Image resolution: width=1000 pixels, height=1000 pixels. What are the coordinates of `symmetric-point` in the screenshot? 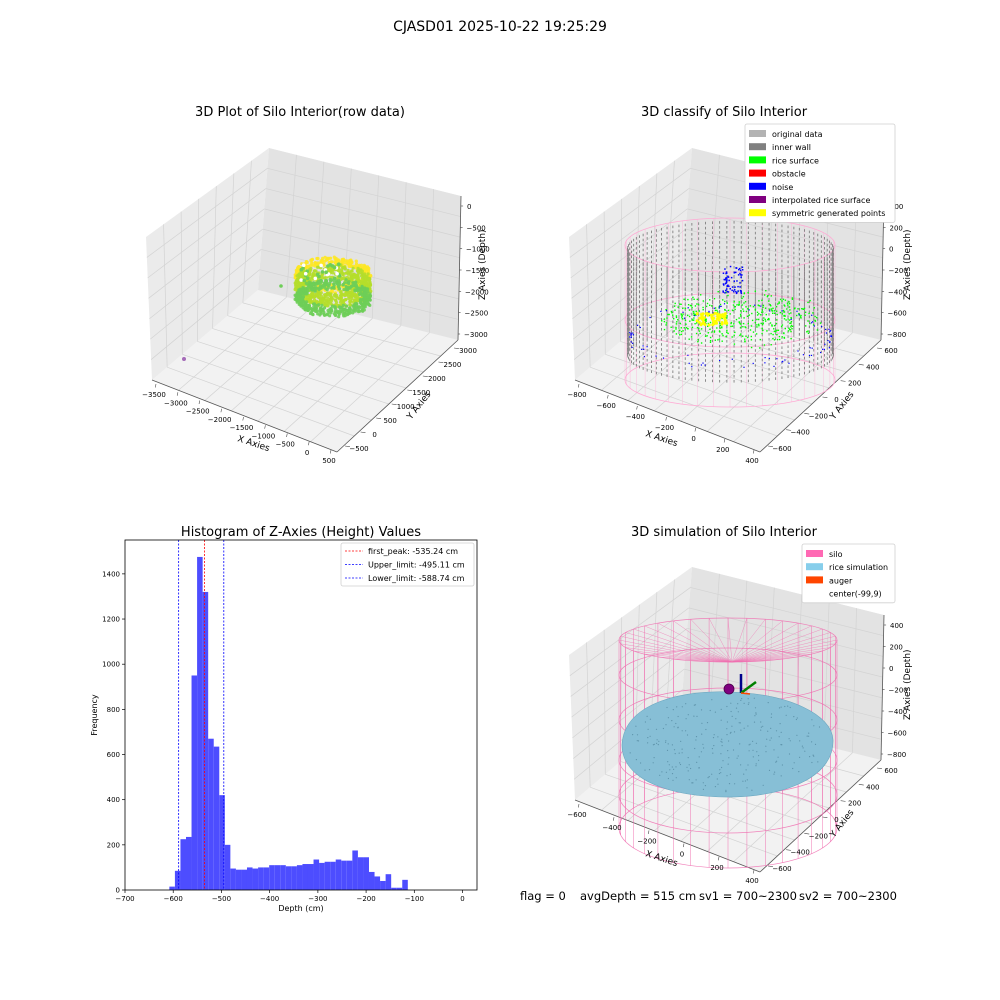 It's located at (725, 319).